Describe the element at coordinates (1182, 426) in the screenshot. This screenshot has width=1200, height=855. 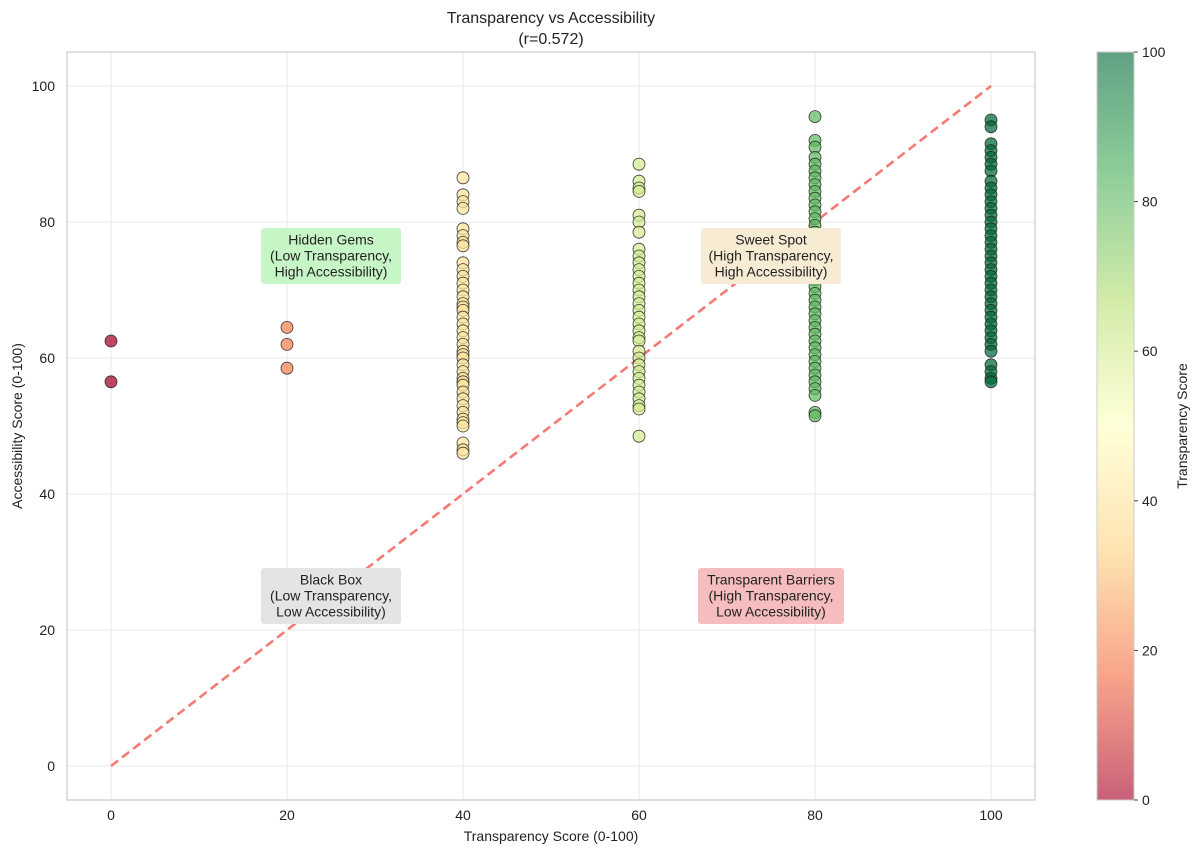
I see `colorbar-label: Transparency Score` at that location.